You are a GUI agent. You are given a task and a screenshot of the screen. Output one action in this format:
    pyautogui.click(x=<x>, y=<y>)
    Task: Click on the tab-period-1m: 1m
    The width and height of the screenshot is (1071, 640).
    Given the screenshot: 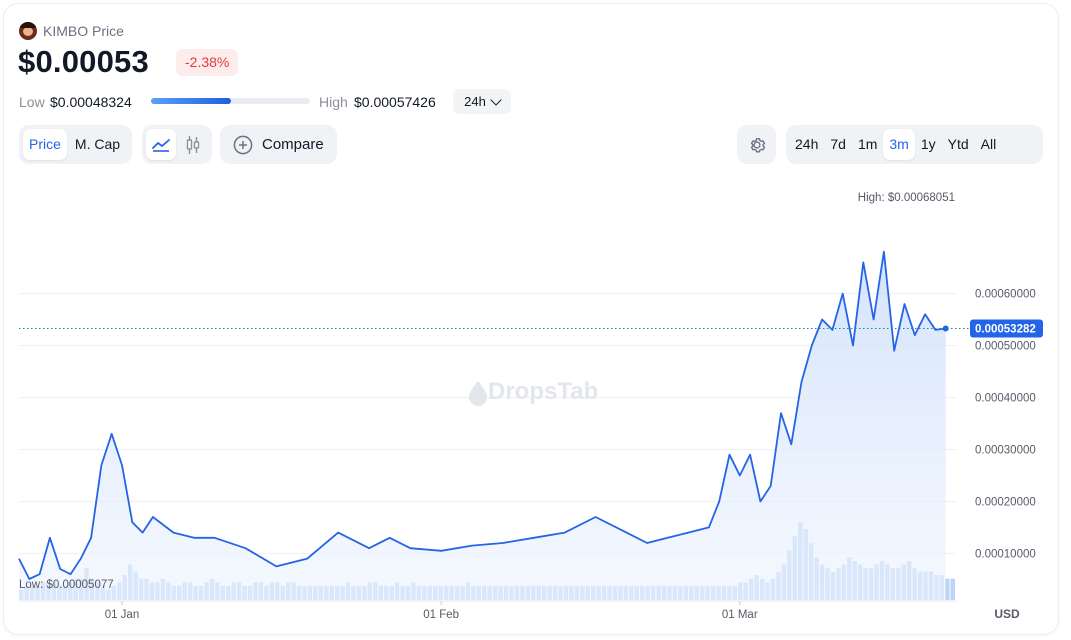 What is the action you would take?
    pyautogui.click(x=867, y=144)
    